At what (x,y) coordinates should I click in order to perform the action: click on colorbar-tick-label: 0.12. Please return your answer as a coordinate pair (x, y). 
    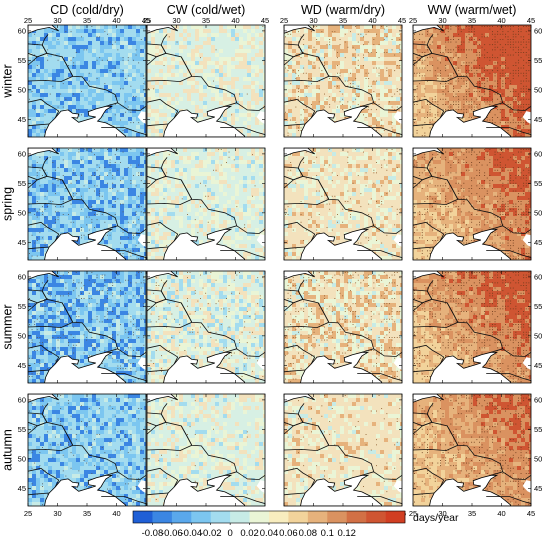
    Looking at the image, I should click on (346, 533).